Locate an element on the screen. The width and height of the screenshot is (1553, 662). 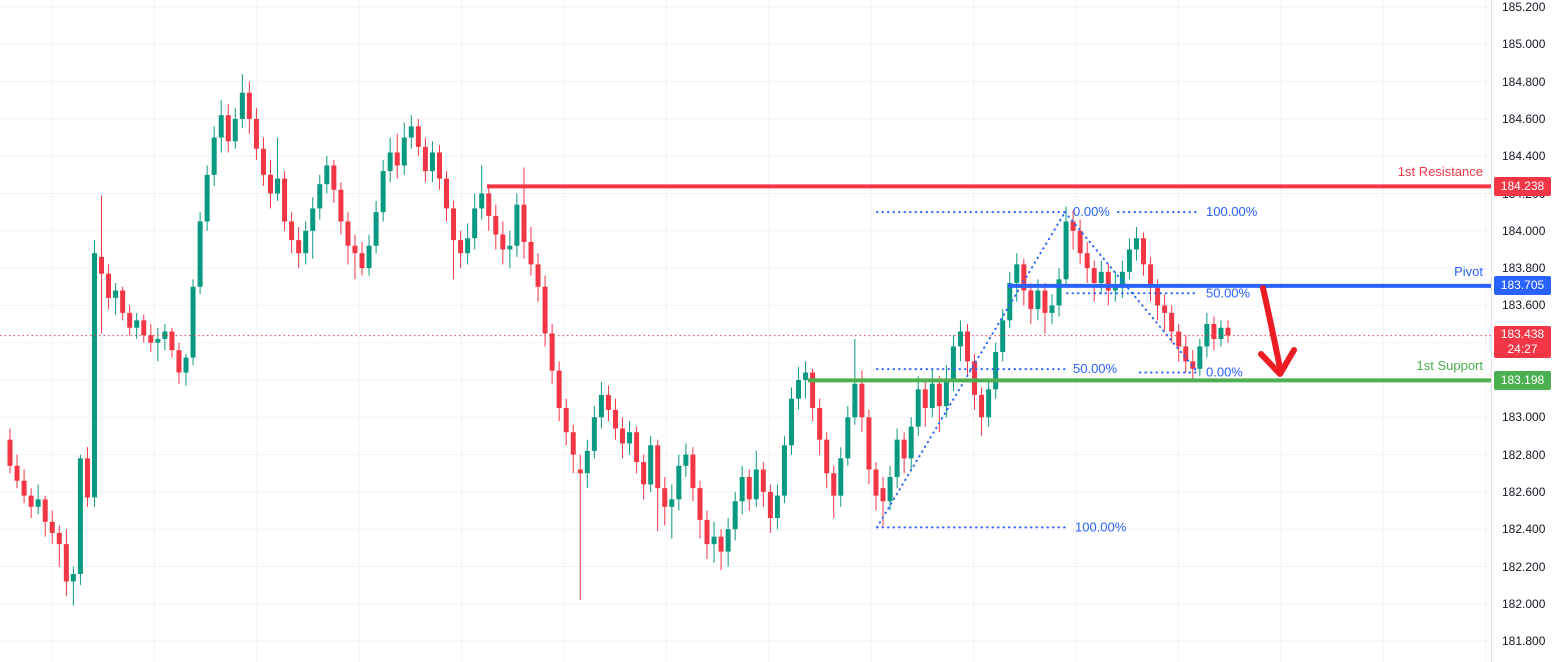
pivot-label: Pivot is located at coordinates (1468, 271).